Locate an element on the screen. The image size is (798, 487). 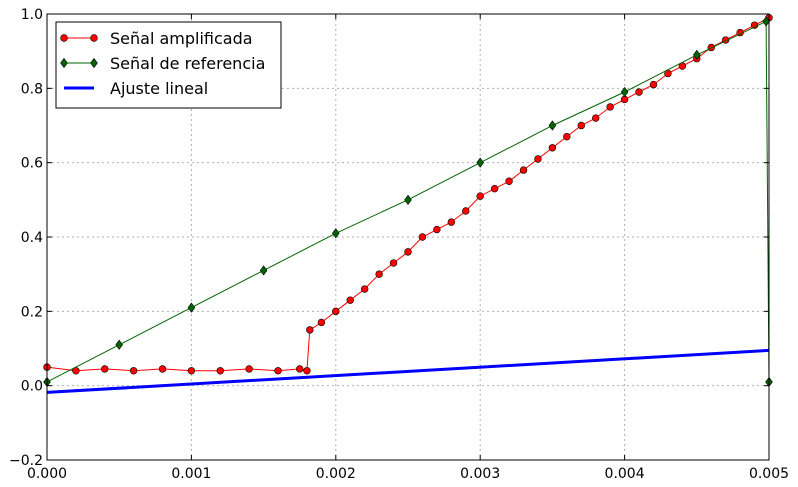
legend-label: Ajuste lineal is located at coordinates (159, 88).